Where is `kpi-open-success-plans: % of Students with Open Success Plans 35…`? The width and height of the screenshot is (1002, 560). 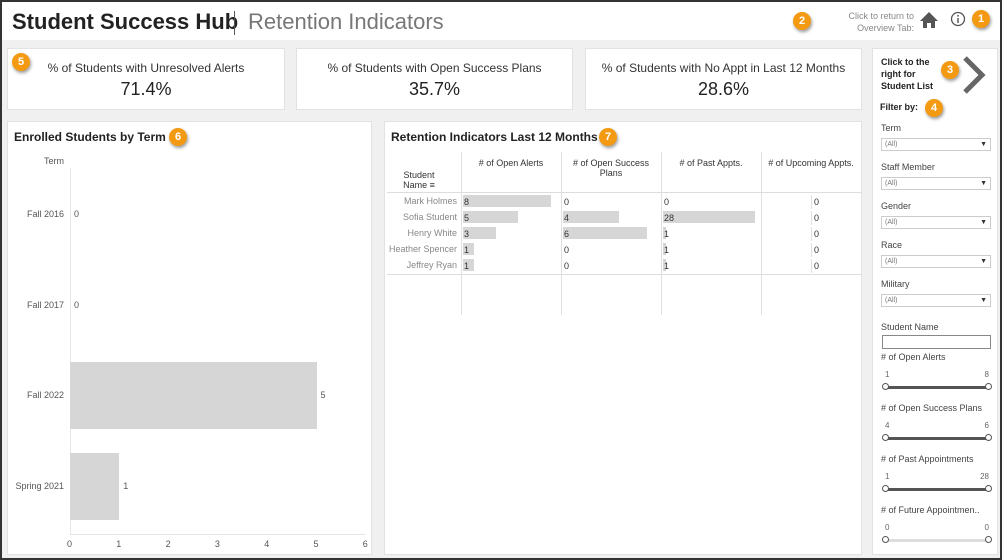
kpi-open-success-plans: % of Students with Open Success Plans 35… is located at coordinates (434, 79).